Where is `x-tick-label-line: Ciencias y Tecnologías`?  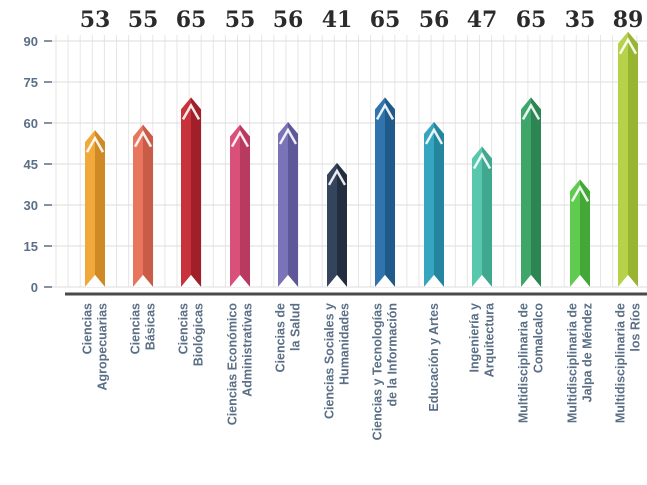 x-tick-label-line: Ciencias y Tecnologías is located at coordinates (378, 371).